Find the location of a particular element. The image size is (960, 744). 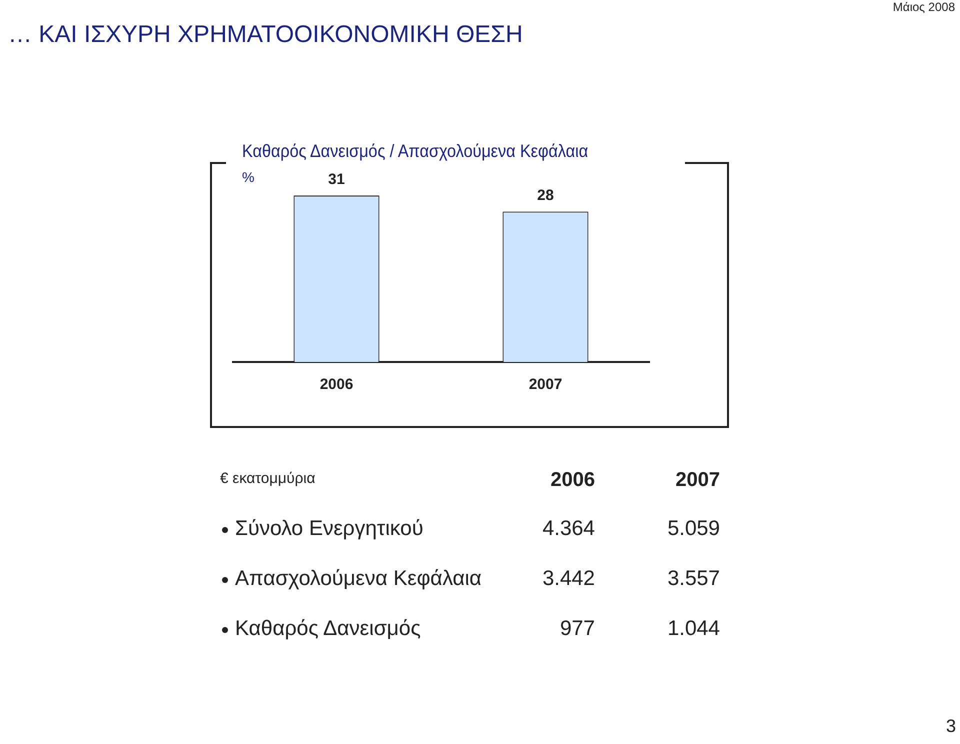

text: € εκατομμύρια is located at coordinates (268, 478).